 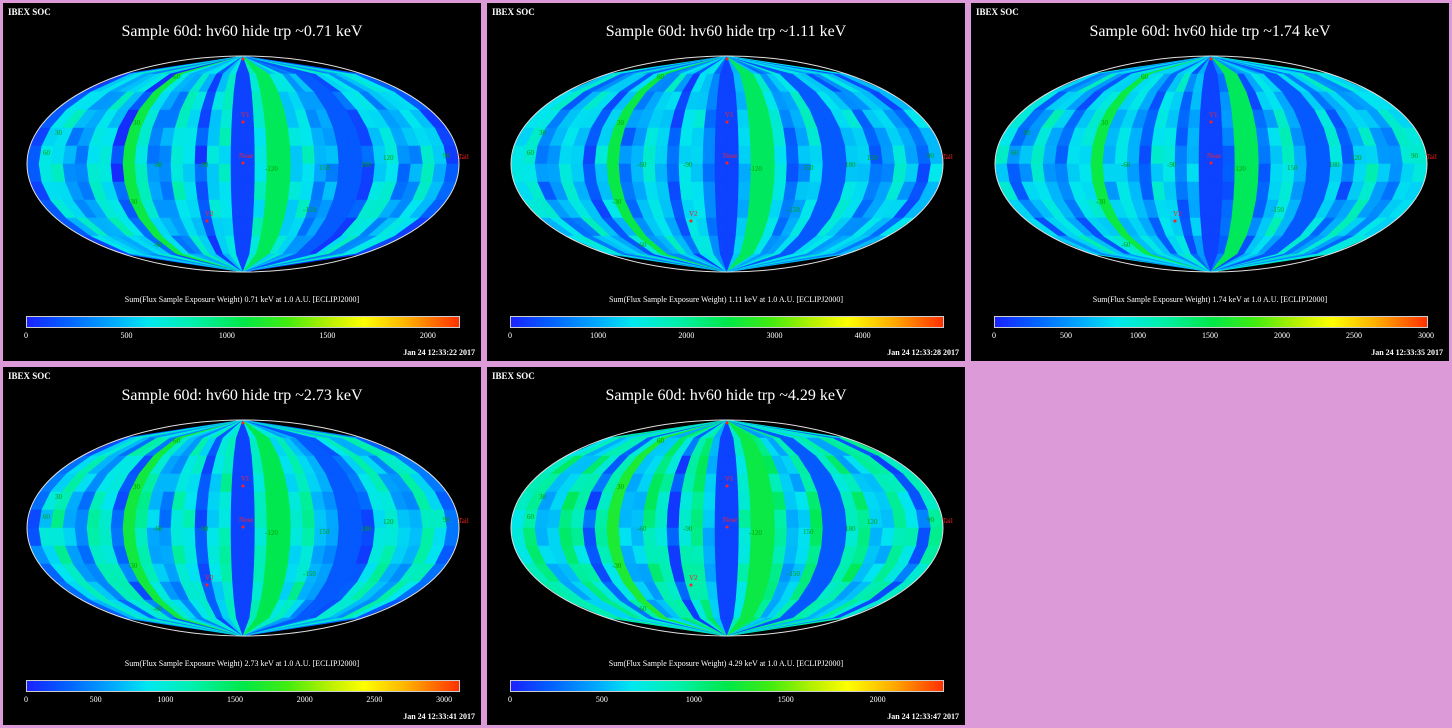 I want to click on sky-map-pixels, so click(x=243, y=528).